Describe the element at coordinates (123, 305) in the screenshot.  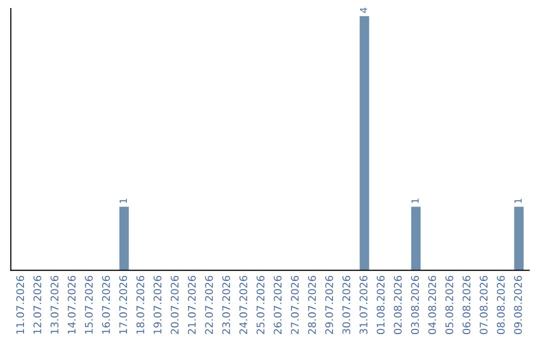
I see `x-tick-label: 17.07.2026` at that location.